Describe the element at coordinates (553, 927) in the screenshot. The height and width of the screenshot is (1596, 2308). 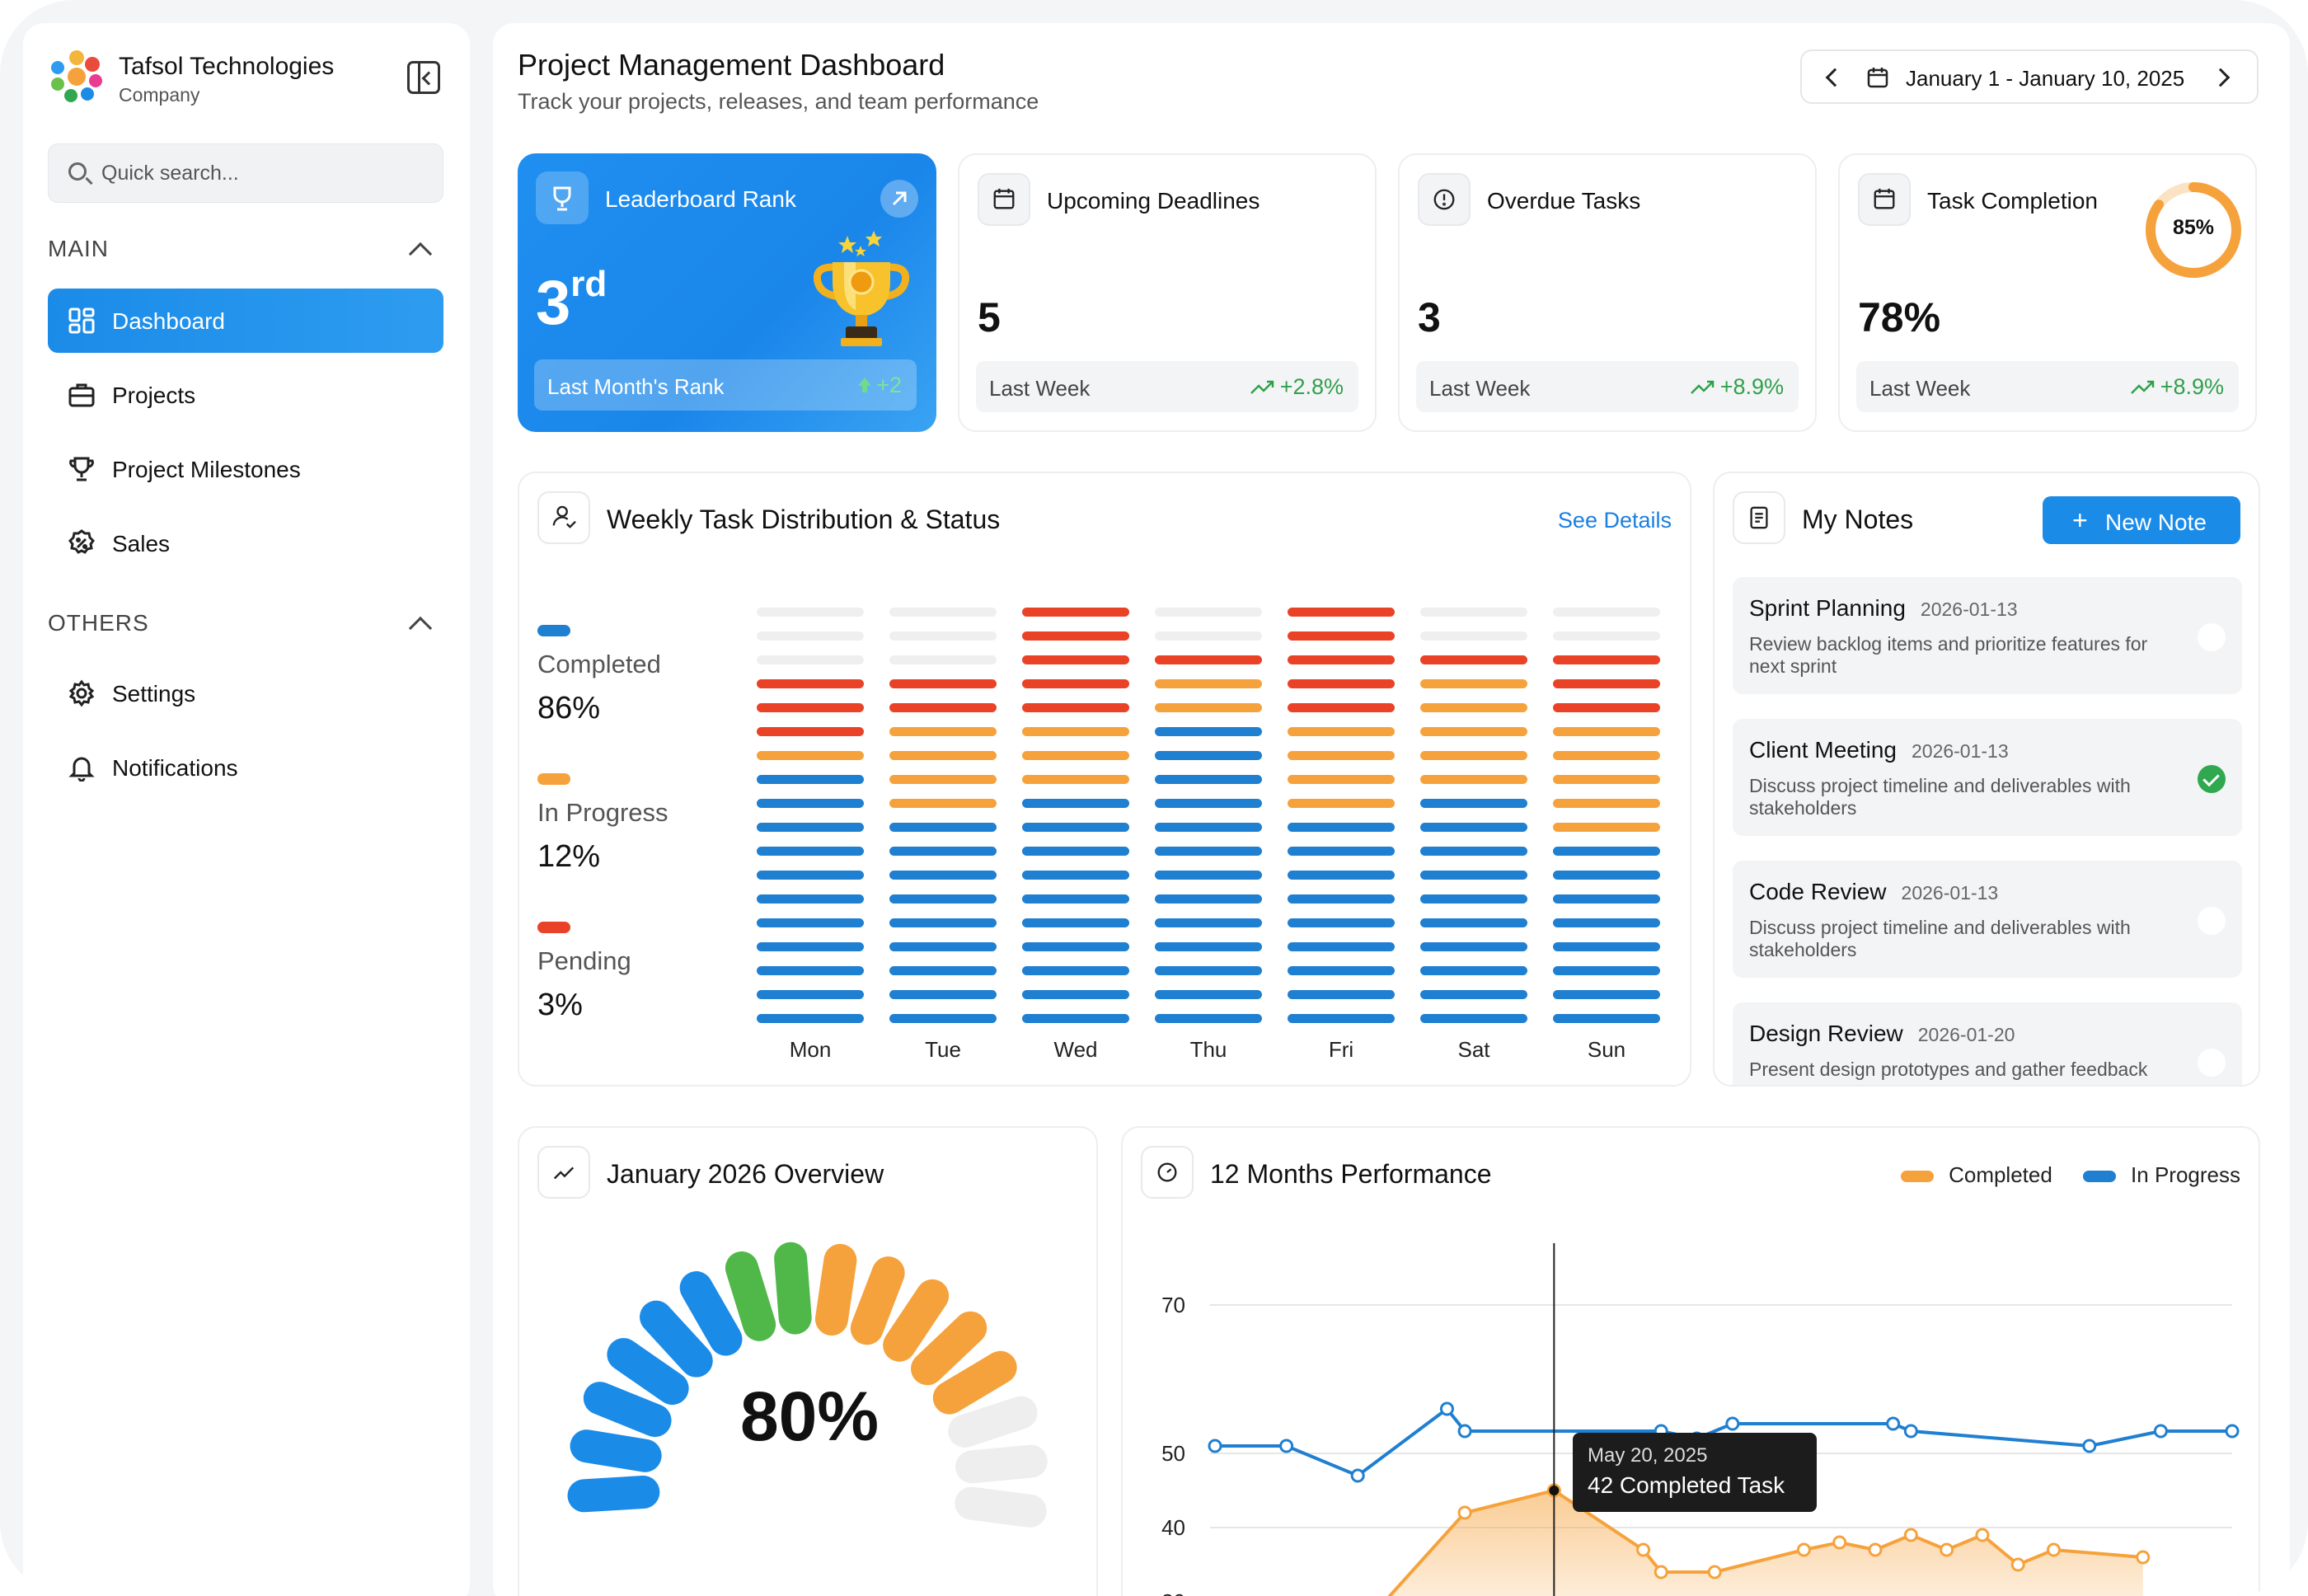
I see `legend-swatch` at that location.